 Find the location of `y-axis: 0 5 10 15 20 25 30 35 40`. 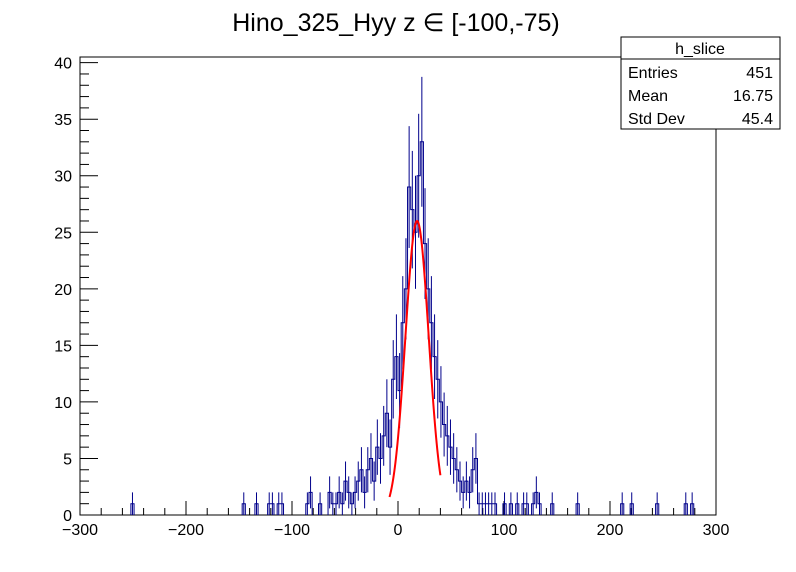

y-axis: 0 5 10 15 20 25 30 35 40 is located at coordinates (76, 290).